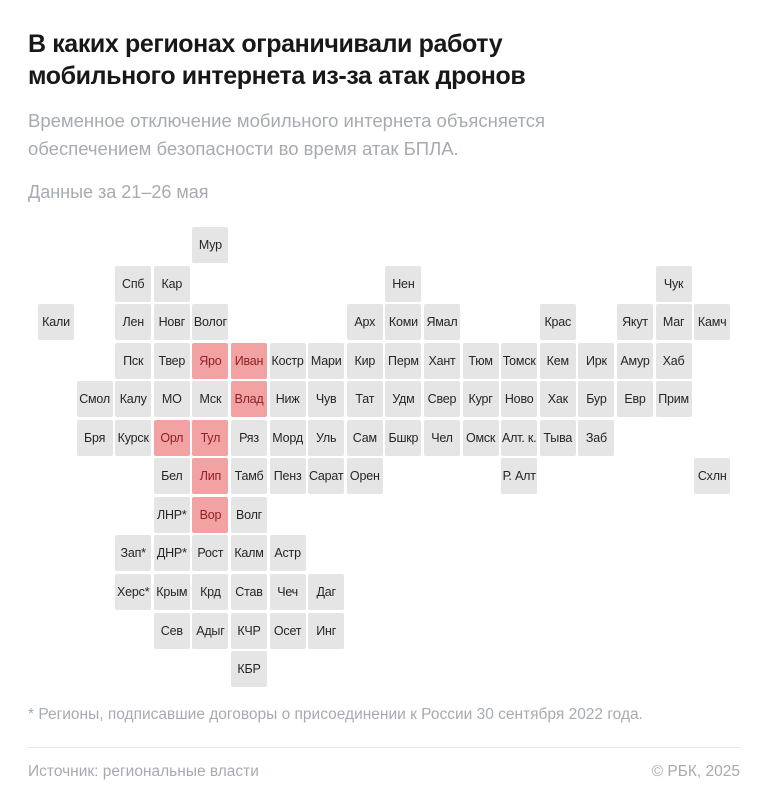 The height and width of the screenshot is (803, 768). I want to click on region-tile: Мари, so click(326, 360).